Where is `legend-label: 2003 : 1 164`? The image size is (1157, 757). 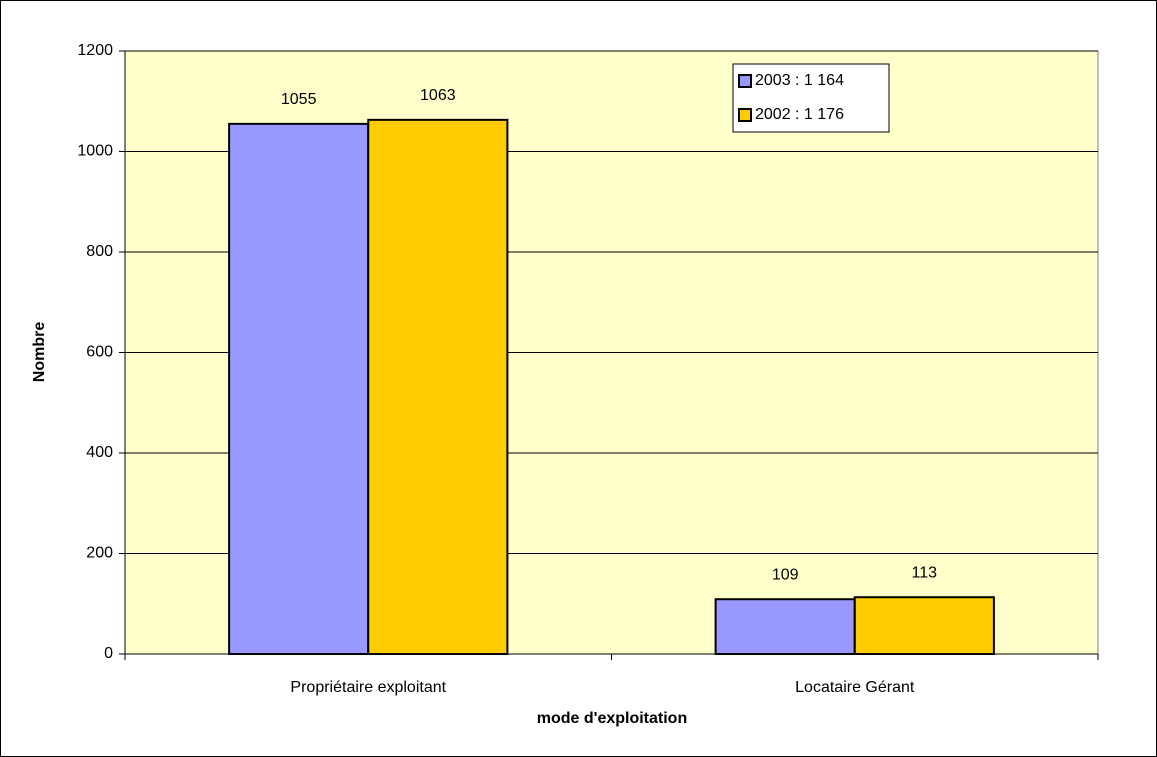 legend-label: 2003 : 1 164 is located at coordinates (799, 80).